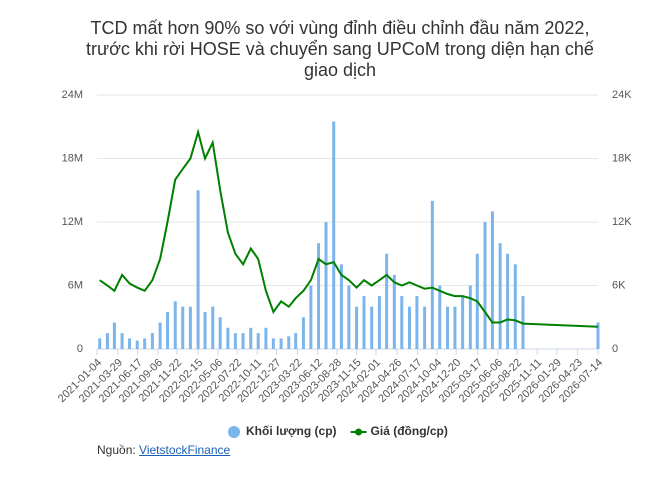  I want to click on legend-label: Khối lượng (cp), so click(291, 431).